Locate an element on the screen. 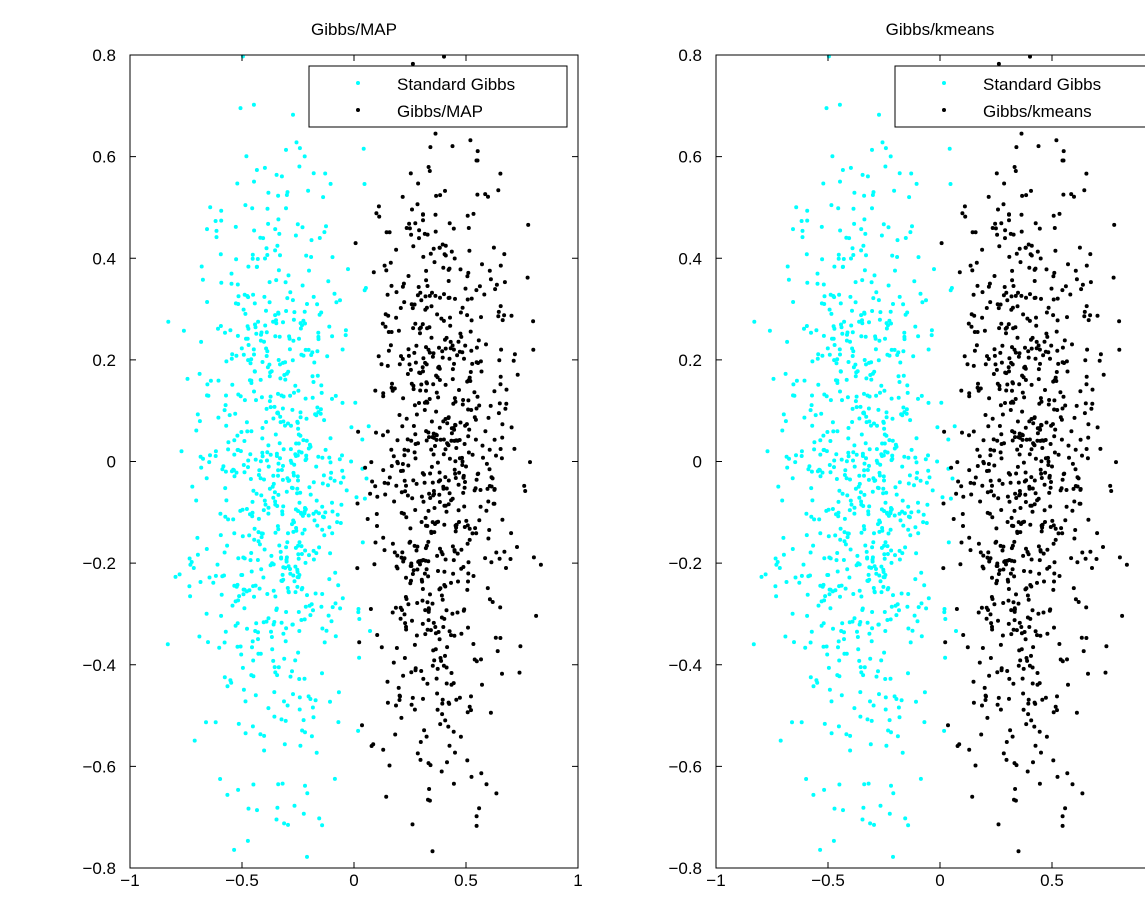 The width and height of the screenshot is (1145, 900). legend-label-standard-gibbs: Standard Gibbs is located at coordinates (456, 84).